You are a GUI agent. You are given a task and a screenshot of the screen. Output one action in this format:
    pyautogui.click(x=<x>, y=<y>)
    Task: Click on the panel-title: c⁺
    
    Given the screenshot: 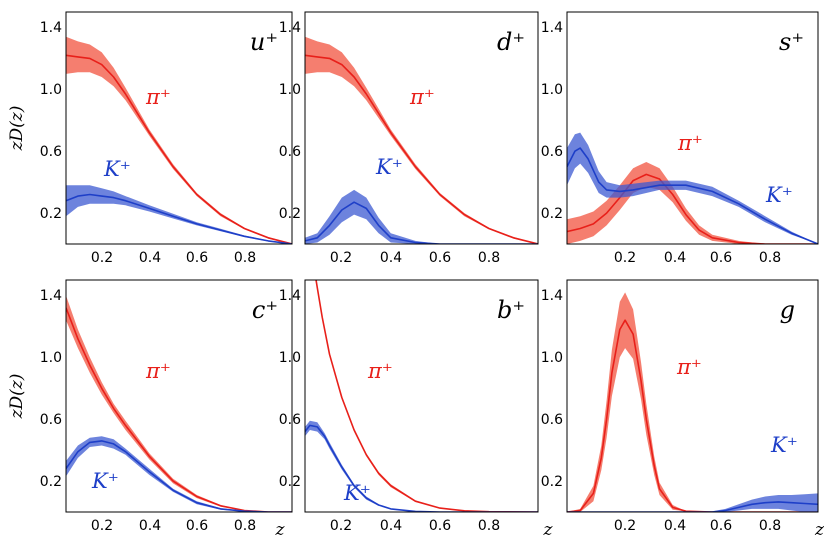 What is the action you would take?
    pyautogui.click(x=265, y=310)
    